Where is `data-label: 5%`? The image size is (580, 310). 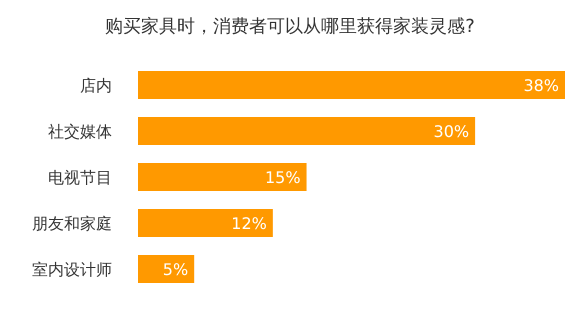 data-label: 5% is located at coordinates (175, 269).